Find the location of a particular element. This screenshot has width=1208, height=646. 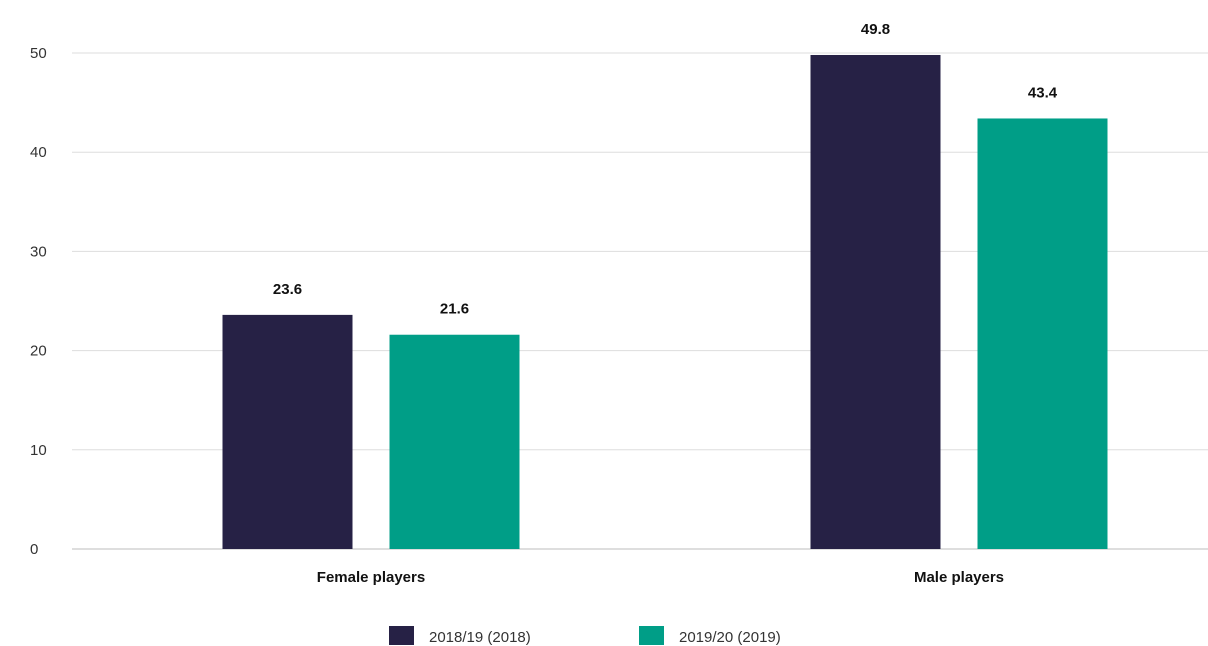

legend: 2018/19 (2018) 2019/20 (2019) is located at coordinates (585, 636).